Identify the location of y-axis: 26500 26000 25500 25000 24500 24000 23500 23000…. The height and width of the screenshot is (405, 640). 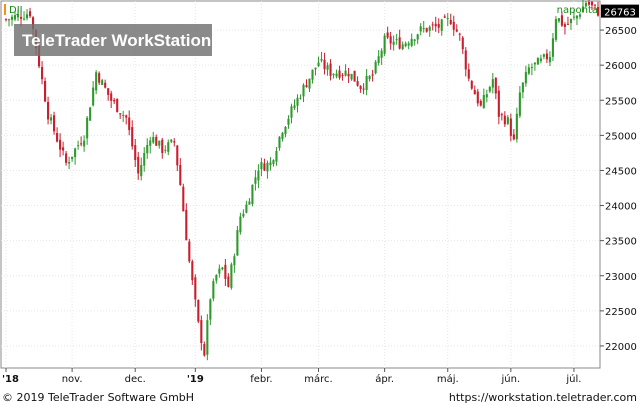
(618, 189).